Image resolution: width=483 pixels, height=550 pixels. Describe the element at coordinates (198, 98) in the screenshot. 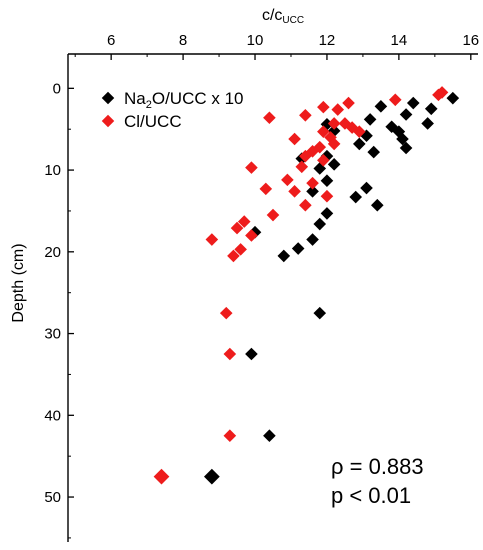

I see `legend-label-na2o-rest: O/UCC x 10` at that location.